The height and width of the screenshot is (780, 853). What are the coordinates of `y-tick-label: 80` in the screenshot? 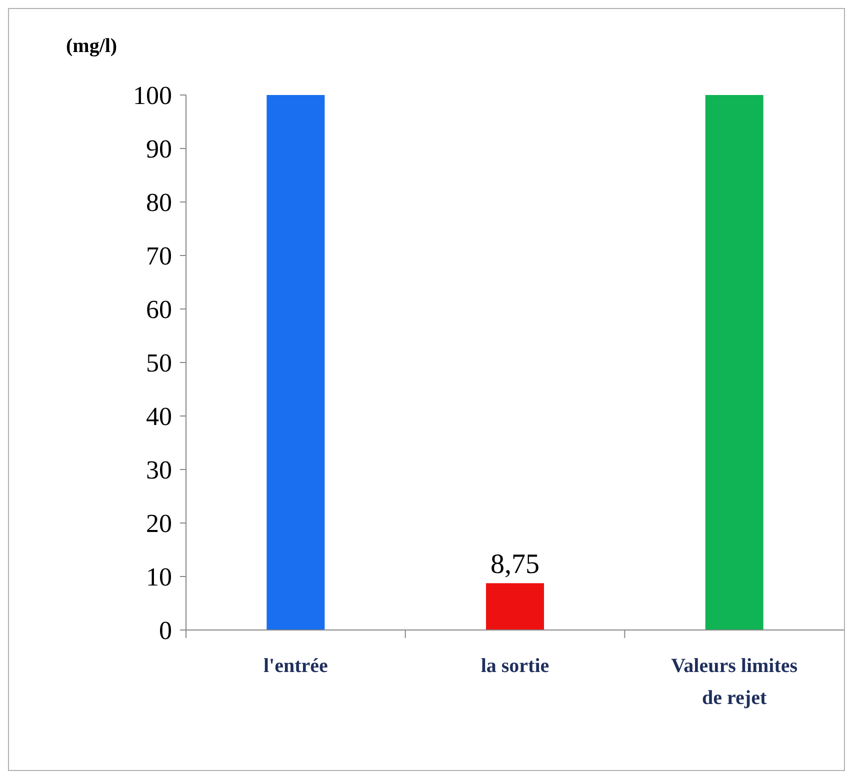 It's located at (159, 203).